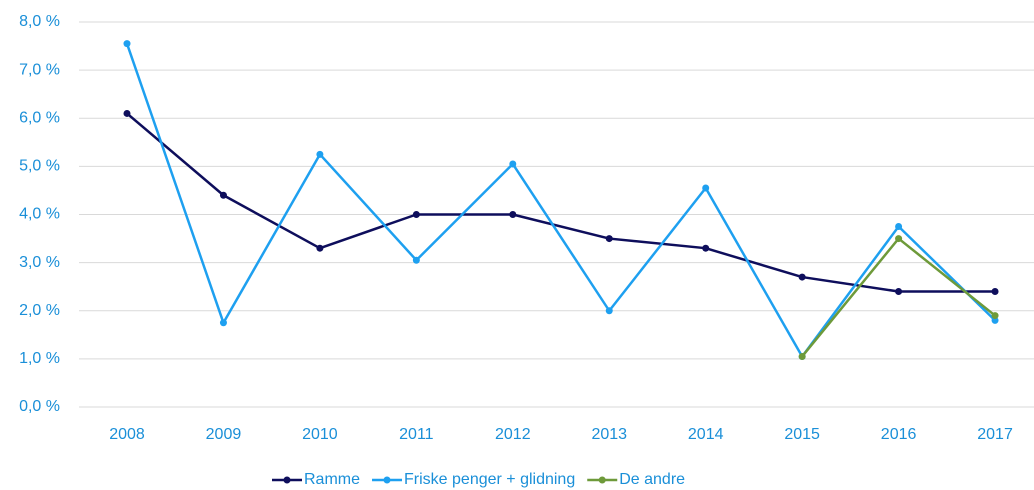 The width and height of the screenshot is (1034, 490). I want to click on y-tick-label: 4,0 %, so click(39, 214).